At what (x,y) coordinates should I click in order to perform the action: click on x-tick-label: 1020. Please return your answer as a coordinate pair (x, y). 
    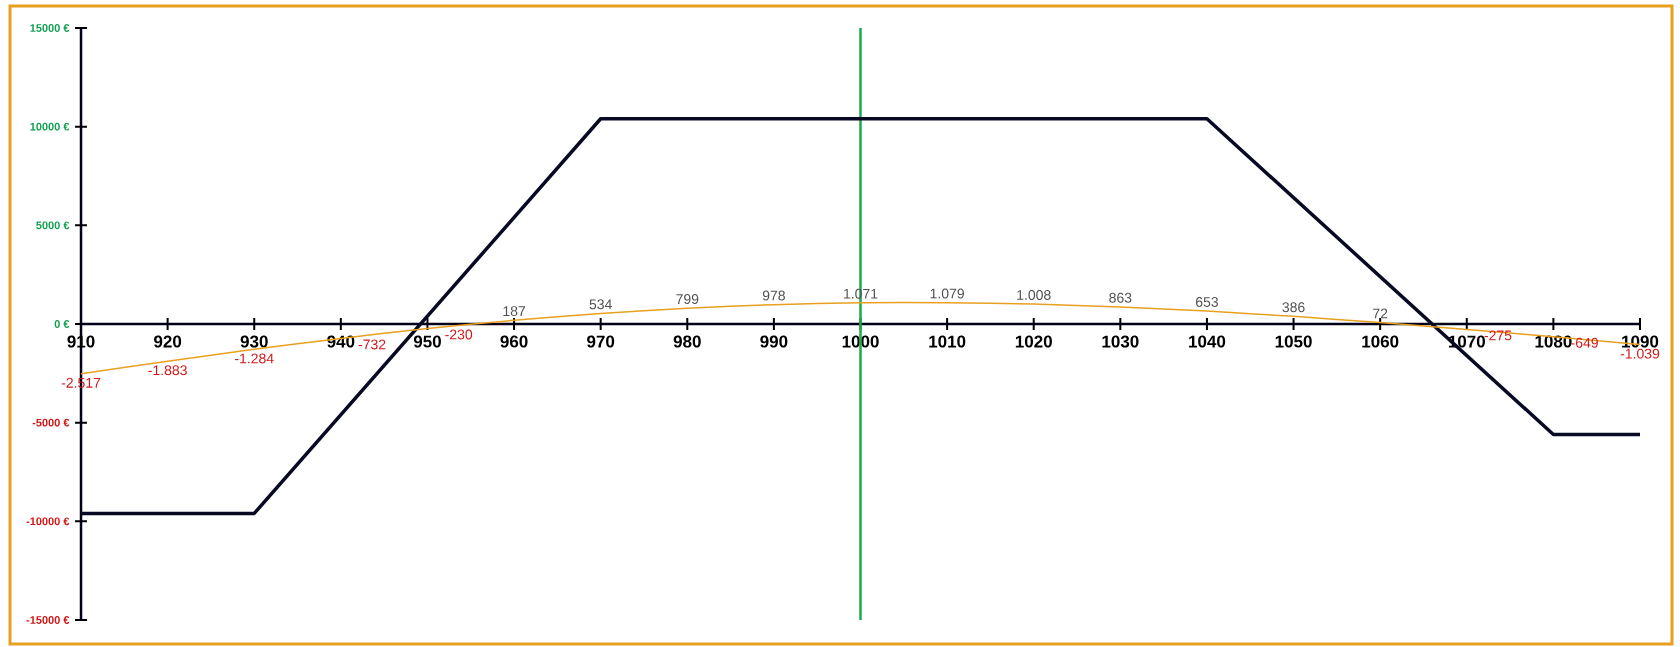
    Looking at the image, I should click on (1033, 341).